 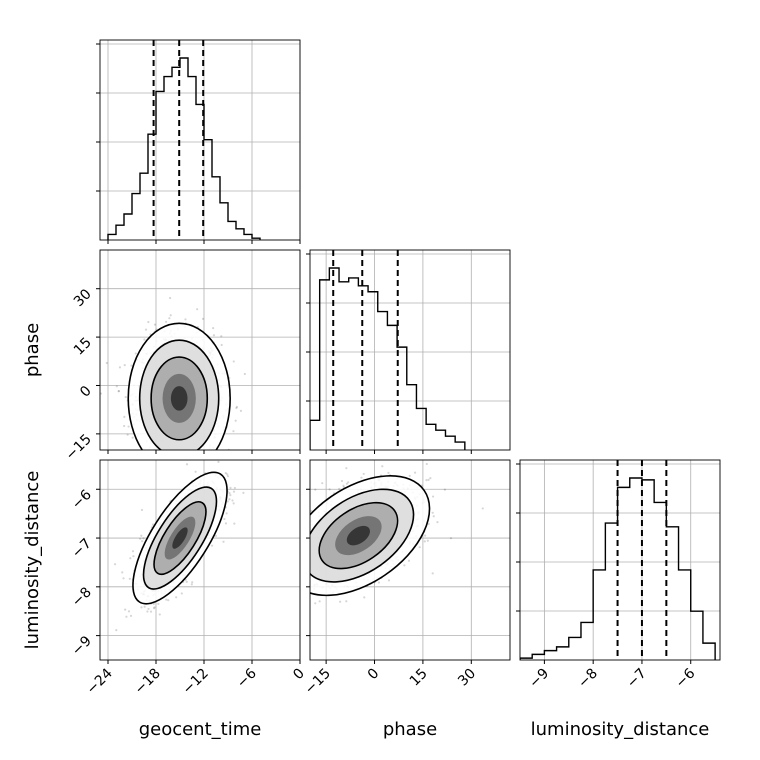 What do you see at coordinates (184, 148) in the screenshot?
I see `hist-step-line` at bounding box center [184, 148].